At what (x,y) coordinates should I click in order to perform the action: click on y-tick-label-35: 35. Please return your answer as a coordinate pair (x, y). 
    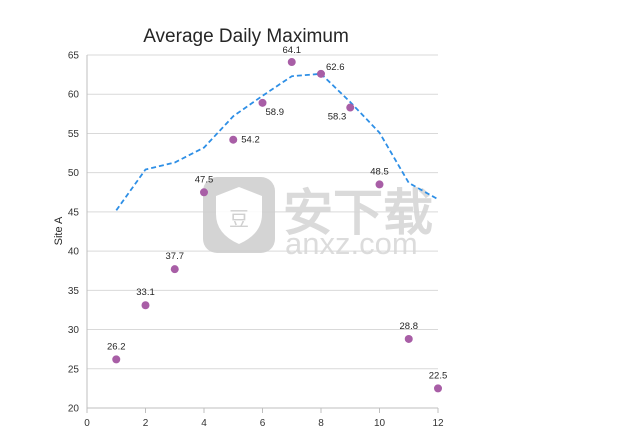
    Looking at the image, I should click on (74, 291).